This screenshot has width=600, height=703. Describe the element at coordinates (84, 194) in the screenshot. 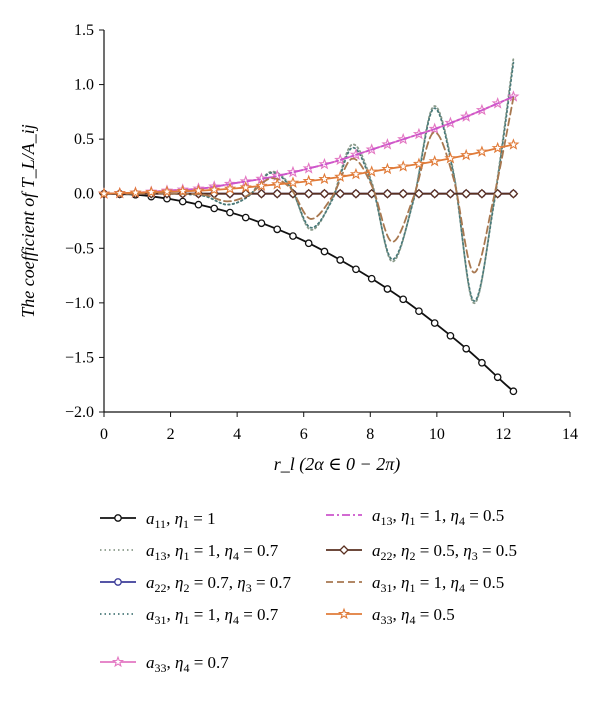

I see `y-tick-label: 0.0` at that location.